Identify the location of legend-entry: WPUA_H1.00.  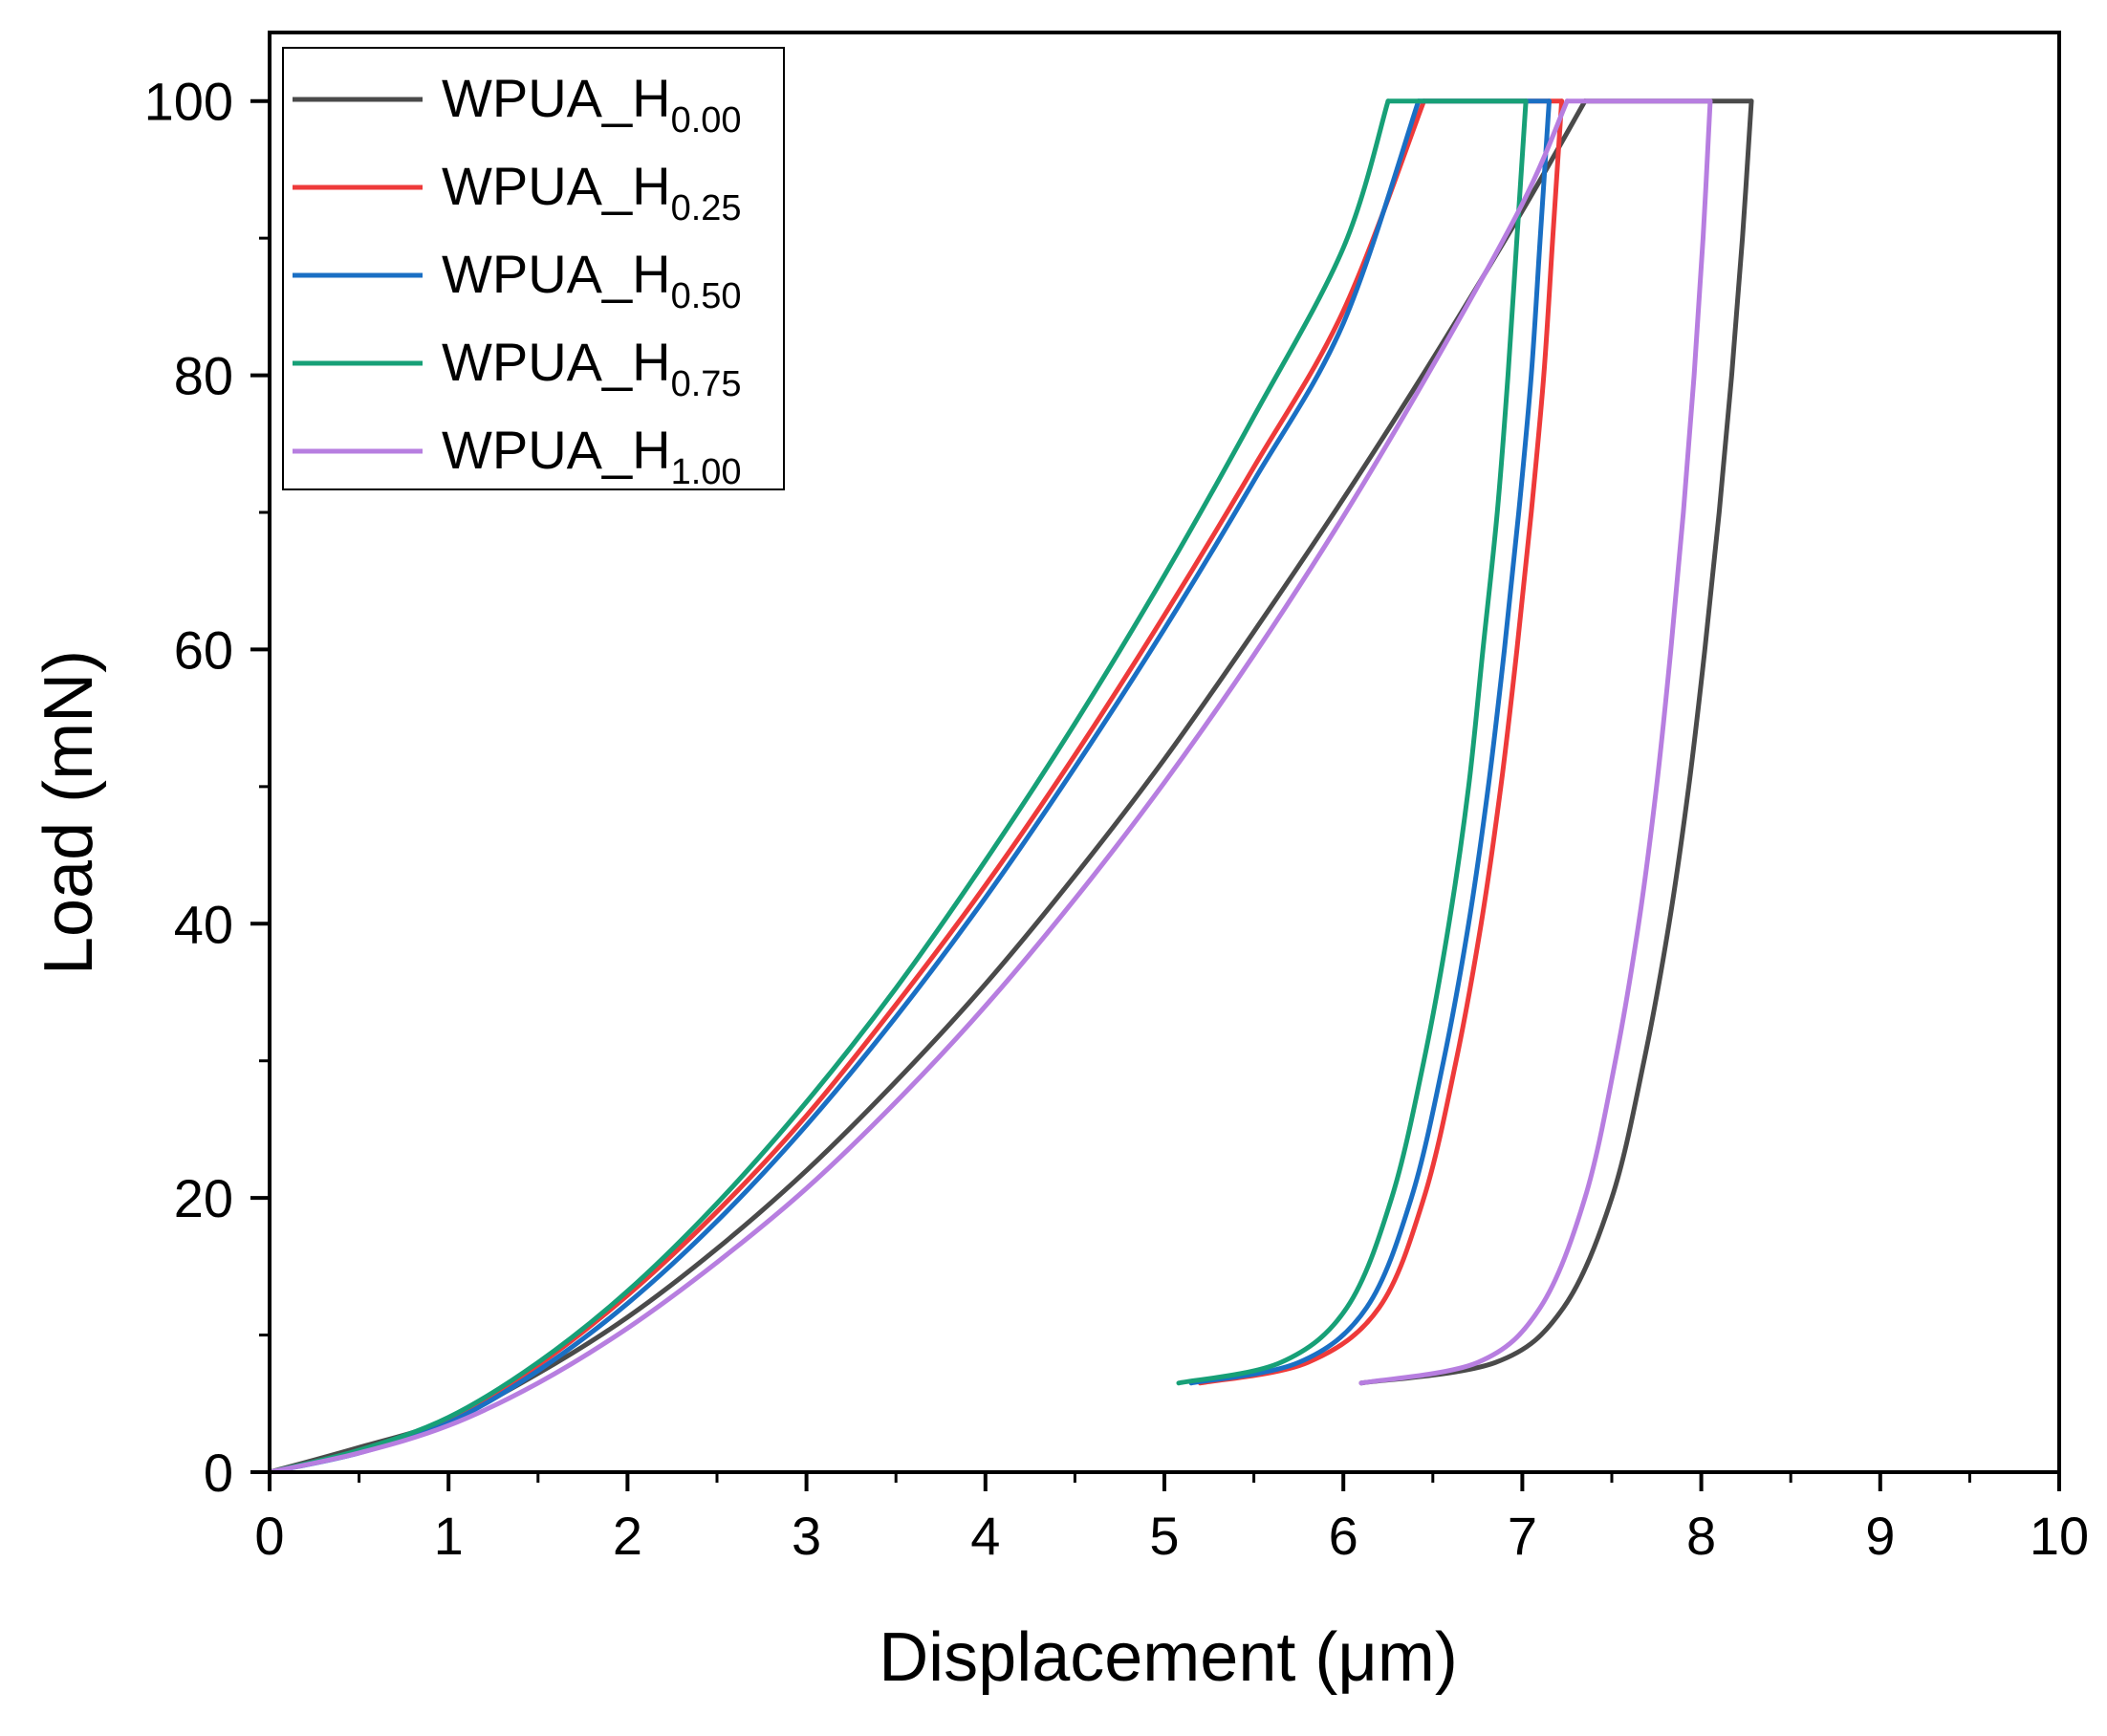
(517, 456).